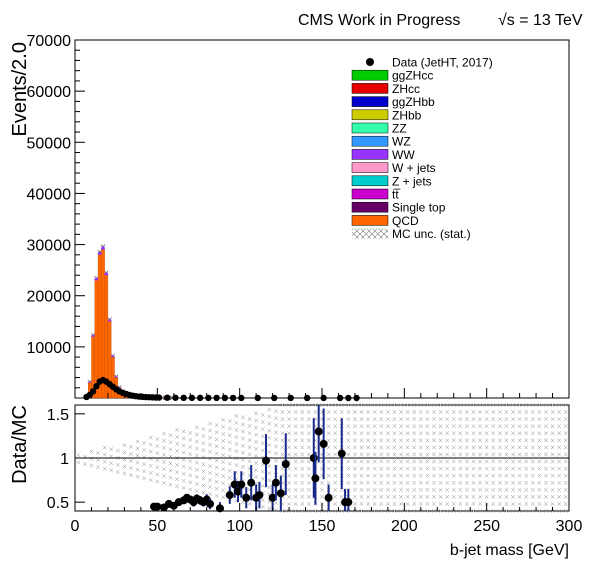  What do you see at coordinates (49, 194) in the screenshot?
I see `y-tick-label: 40000` at bounding box center [49, 194].